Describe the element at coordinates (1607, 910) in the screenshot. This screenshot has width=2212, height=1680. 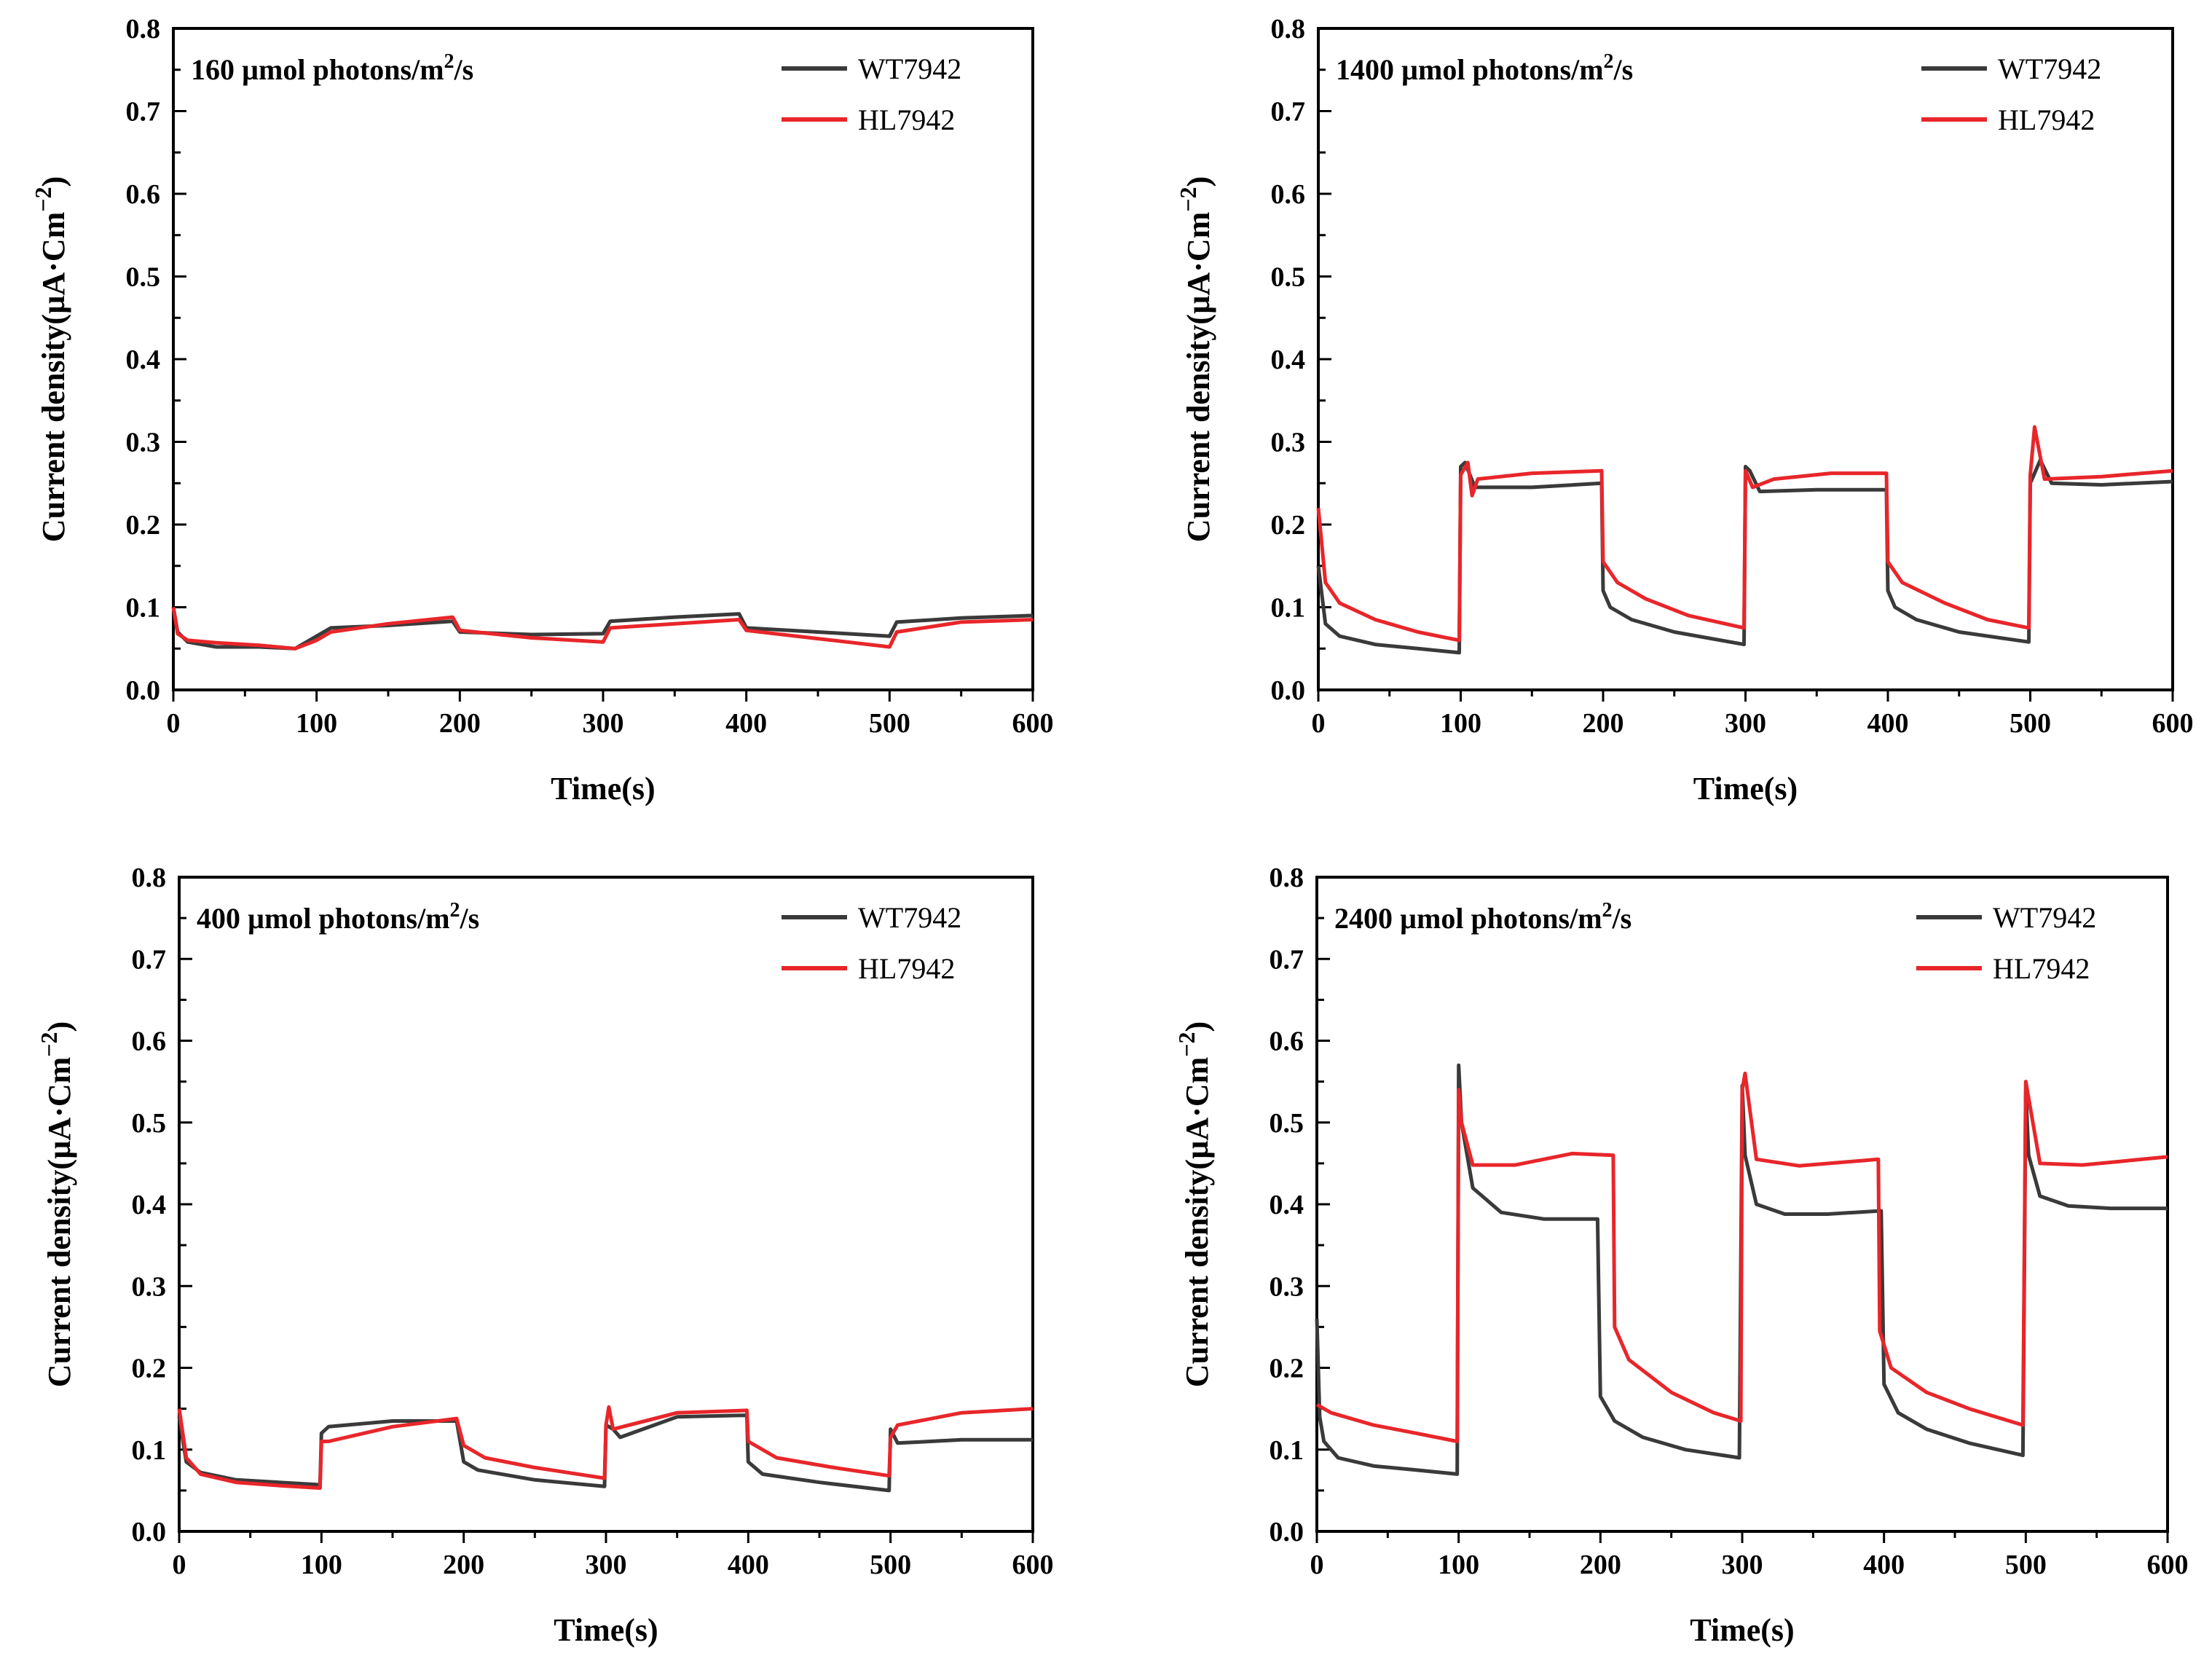
I see `panel-title-exponent: 2` at that location.